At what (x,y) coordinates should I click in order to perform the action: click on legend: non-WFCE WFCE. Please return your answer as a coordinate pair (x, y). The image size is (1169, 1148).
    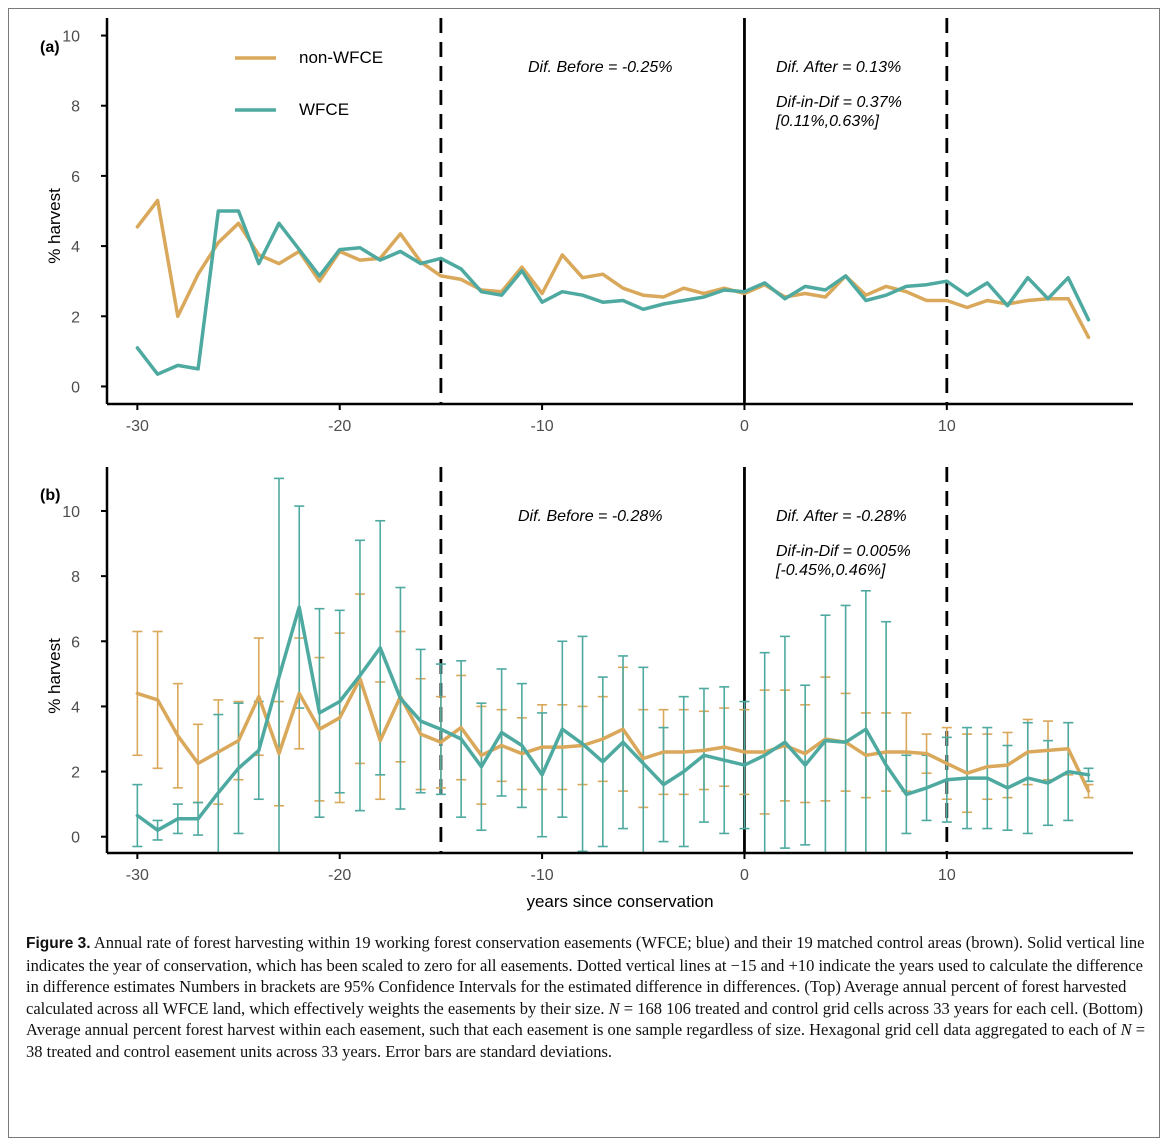
    Looking at the image, I should click on (309, 83).